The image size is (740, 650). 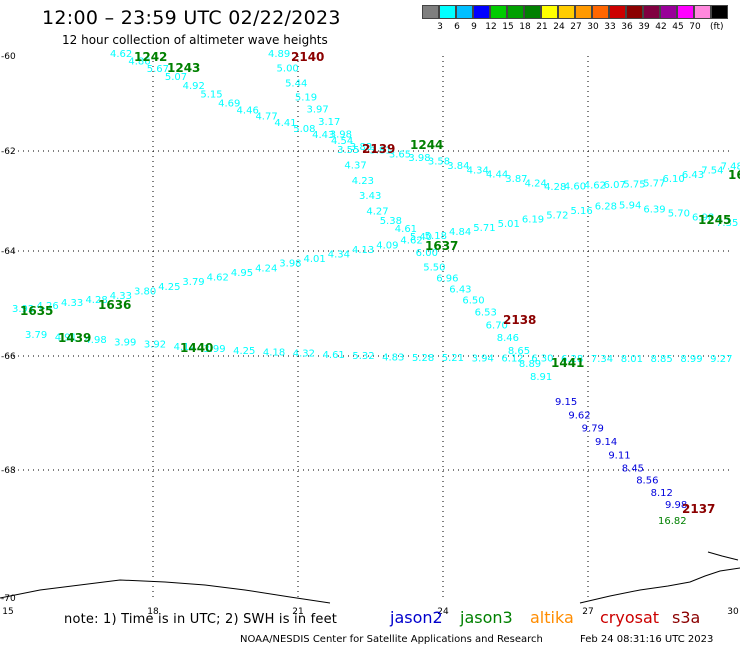 I want to click on latitude-label: -66, so click(x=8, y=357).